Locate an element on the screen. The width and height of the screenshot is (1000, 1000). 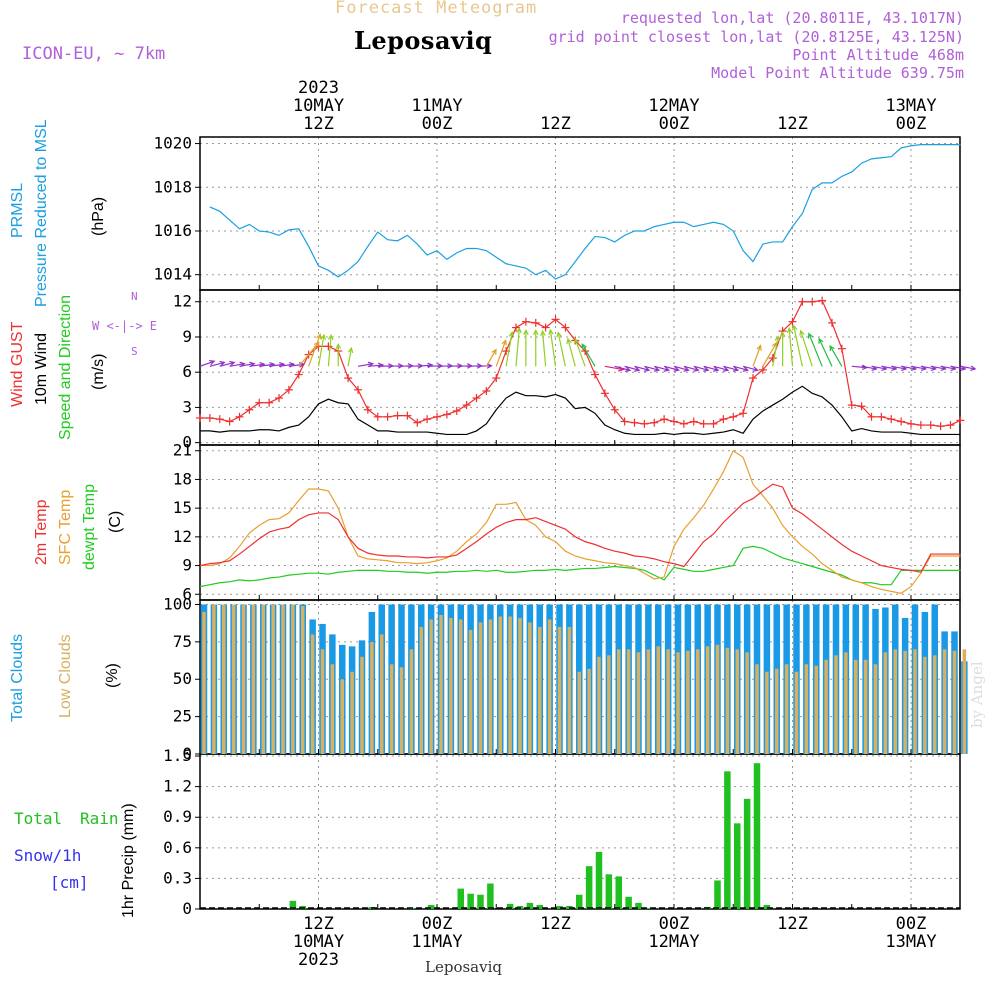
time-label-bottom: 13MAY is located at coordinates (910, 942).